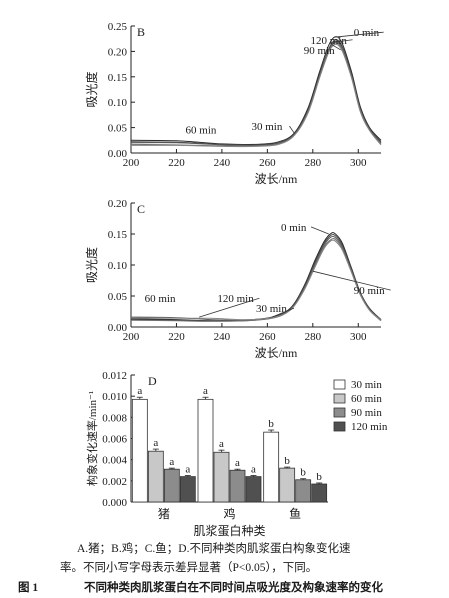 This screenshot has width=449, height=598. What do you see at coordinates (118, 103) in the screenshot?
I see `b-y-tick-label: 0.10` at bounding box center [118, 103].